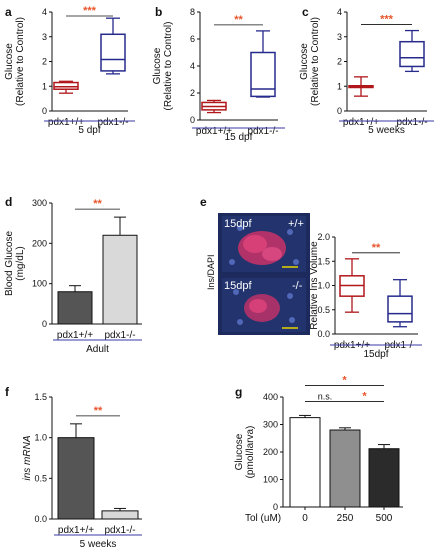 The image size is (447, 550). I want to click on y-tick-label-a: 0, so click(44, 111).